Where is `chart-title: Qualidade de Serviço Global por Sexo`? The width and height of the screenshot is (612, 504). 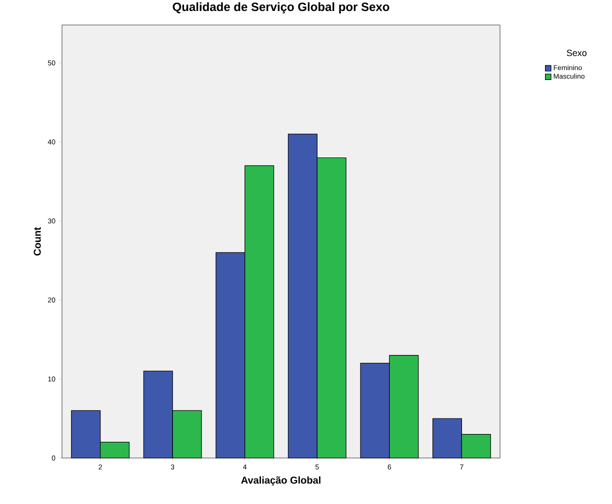
chart-title: Qualidade de Serviço Global por Sexo is located at coordinates (281, 8).